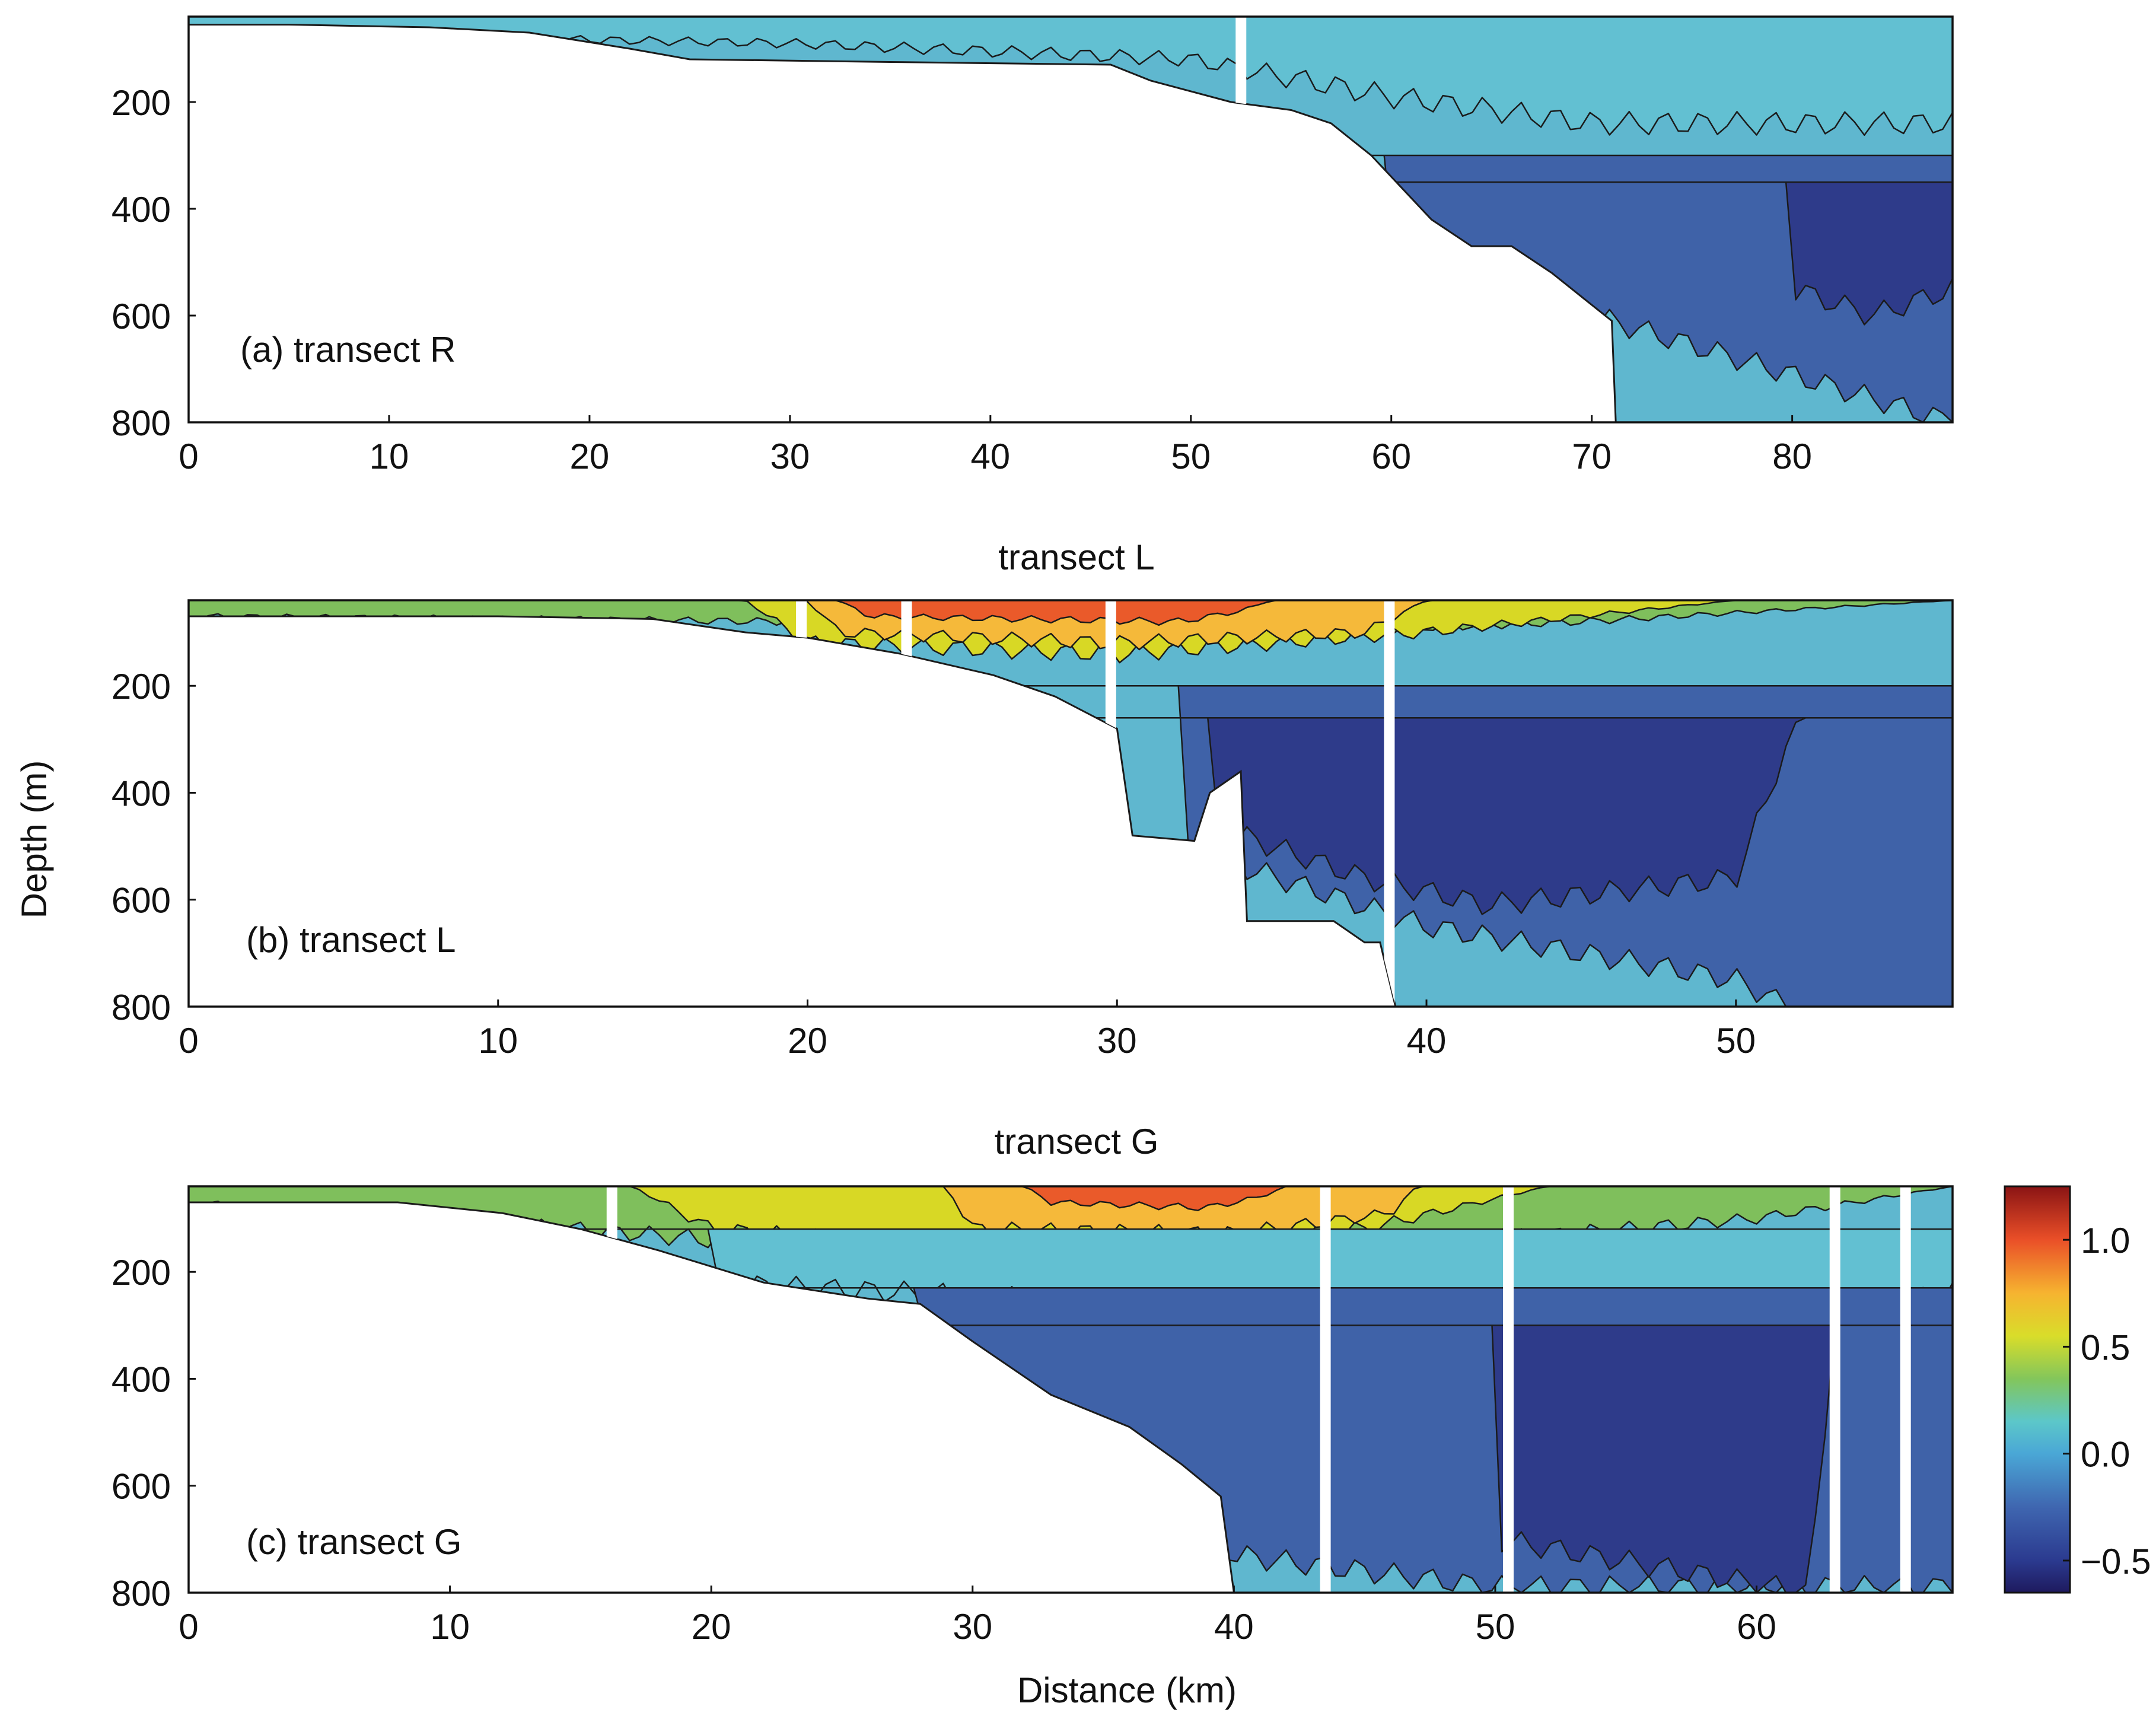 The width and height of the screenshot is (2156, 1719). What do you see at coordinates (2105, 1455) in the screenshot?
I see `colorbar-tick-label: 0.0` at bounding box center [2105, 1455].